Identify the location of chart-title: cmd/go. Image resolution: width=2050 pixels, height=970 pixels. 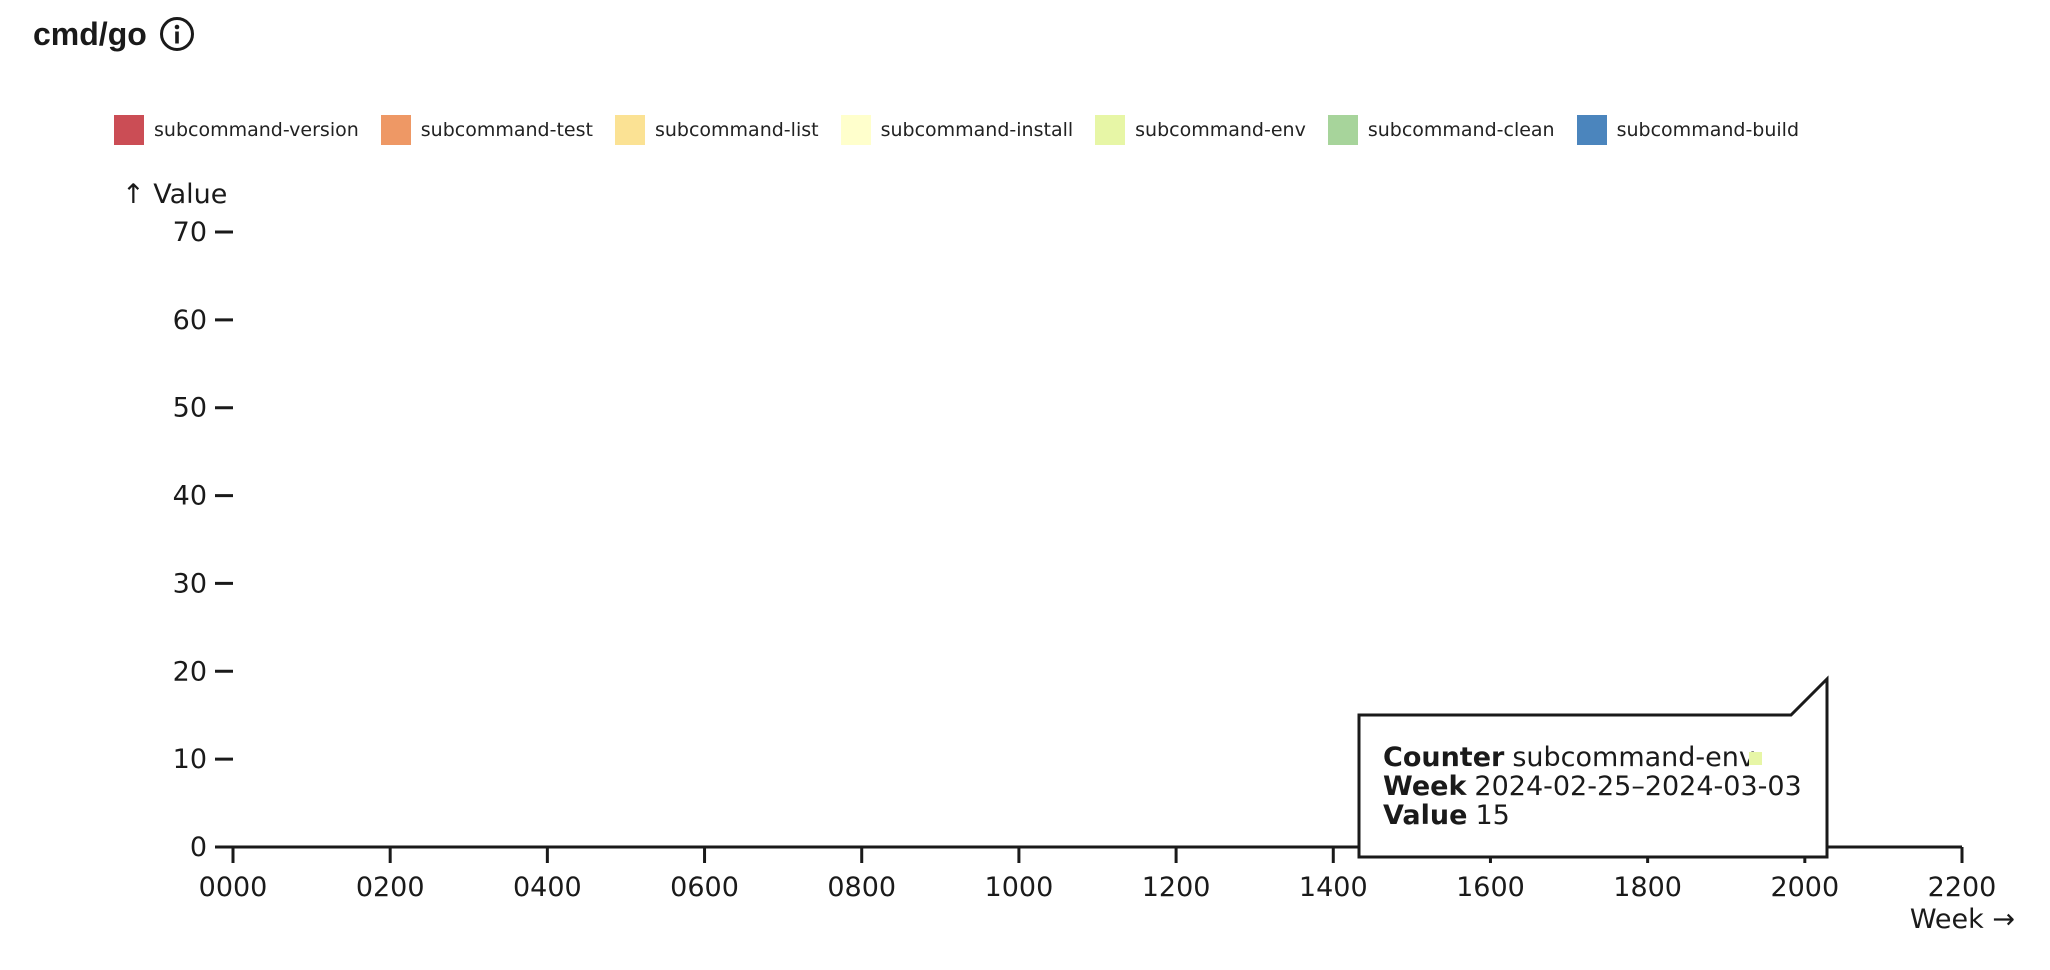
(90, 33).